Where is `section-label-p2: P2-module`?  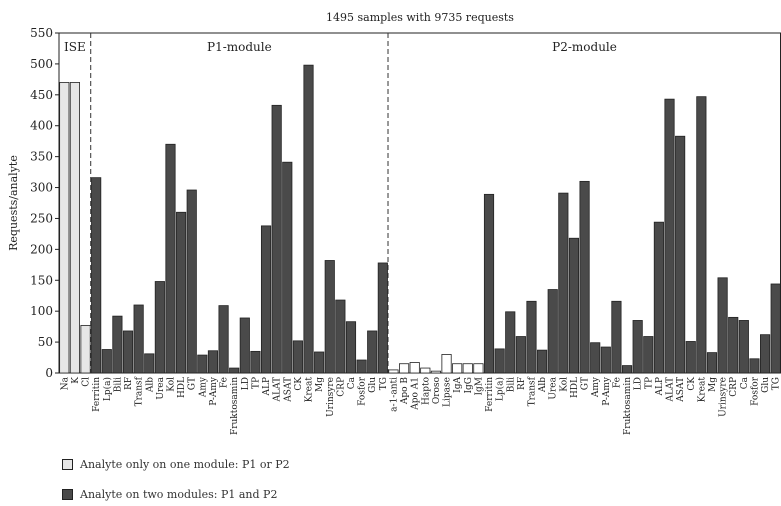 section-label-p2: P2-module is located at coordinates (584, 47).